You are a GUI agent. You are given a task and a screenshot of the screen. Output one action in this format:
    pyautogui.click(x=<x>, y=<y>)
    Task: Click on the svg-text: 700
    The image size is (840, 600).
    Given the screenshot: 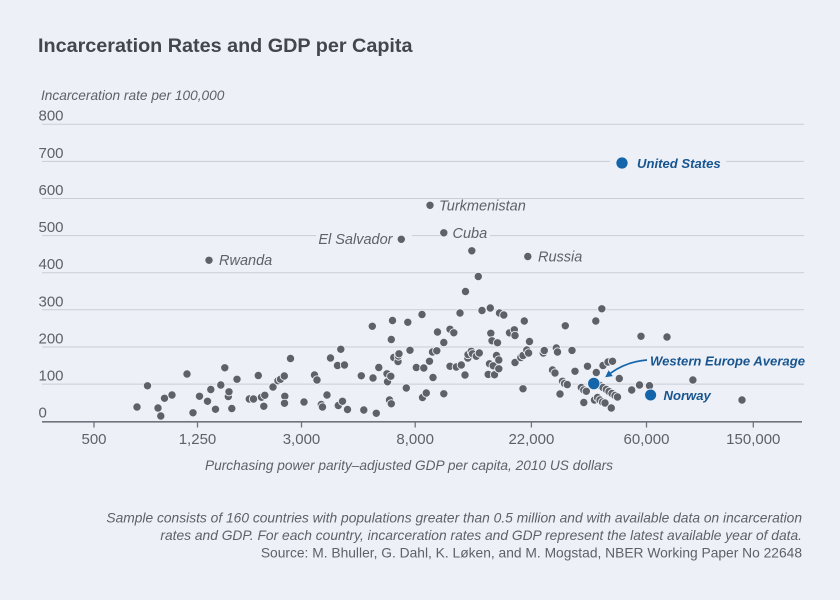 What is the action you would take?
    pyautogui.click(x=51, y=153)
    